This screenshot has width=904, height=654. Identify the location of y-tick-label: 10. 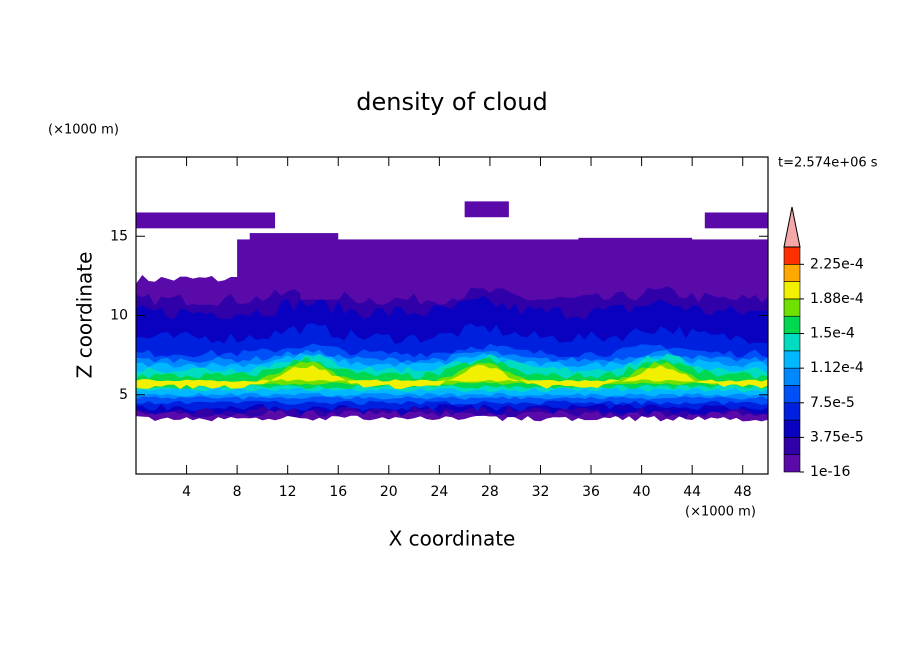
(119, 316).